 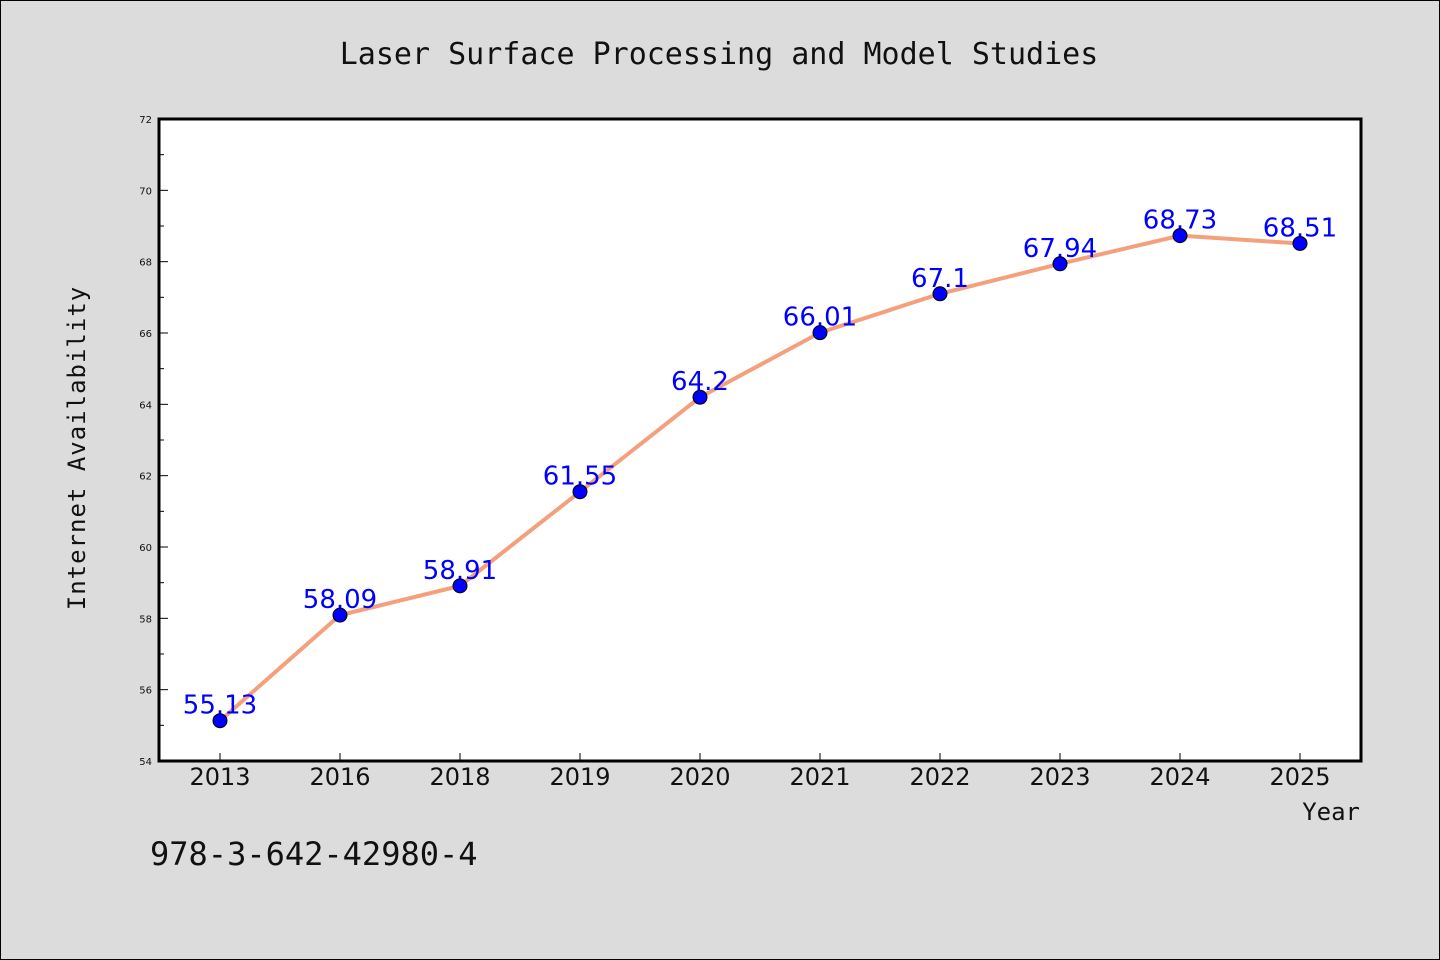 What do you see at coordinates (145, 477) in the screenshot?
I see `y-tick-label: 62` at bounding box center [145, 477].